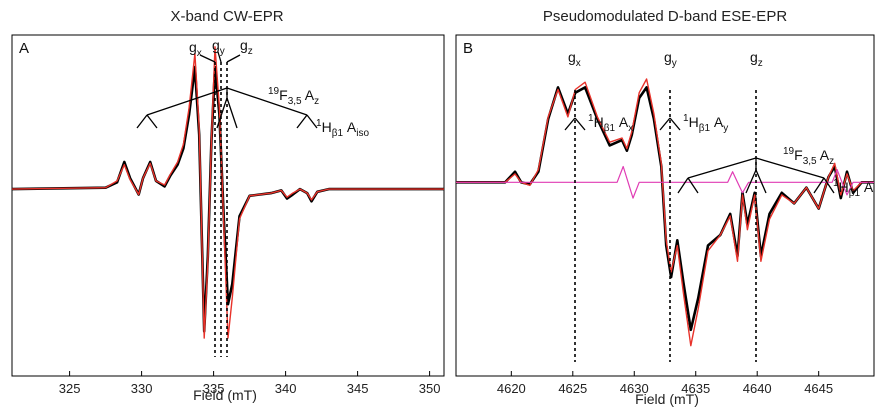 The width and height of the screenshot is (876, 409). Describe the element at coordinates (695, 388) in the screenshot. I see `panel-b-tick-label: 4635` at that location.